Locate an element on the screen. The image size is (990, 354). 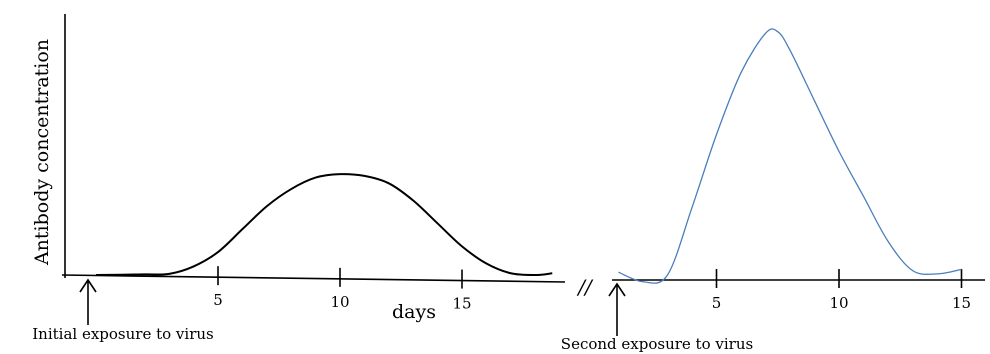
axis-break-mark: // is located at coordinates (585, 287).